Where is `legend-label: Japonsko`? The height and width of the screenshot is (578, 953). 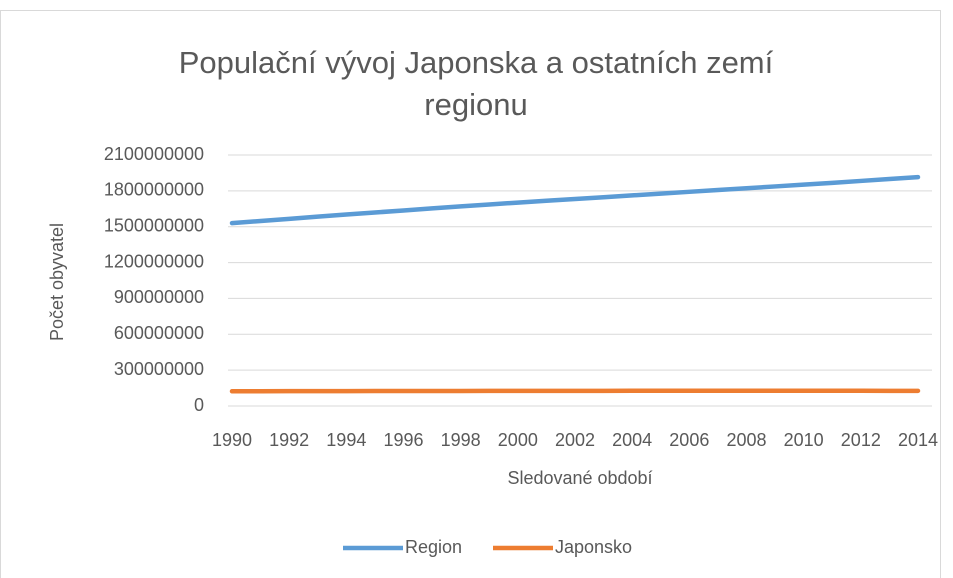 legend-label: Japonsko is located at coordinates (593, 547).